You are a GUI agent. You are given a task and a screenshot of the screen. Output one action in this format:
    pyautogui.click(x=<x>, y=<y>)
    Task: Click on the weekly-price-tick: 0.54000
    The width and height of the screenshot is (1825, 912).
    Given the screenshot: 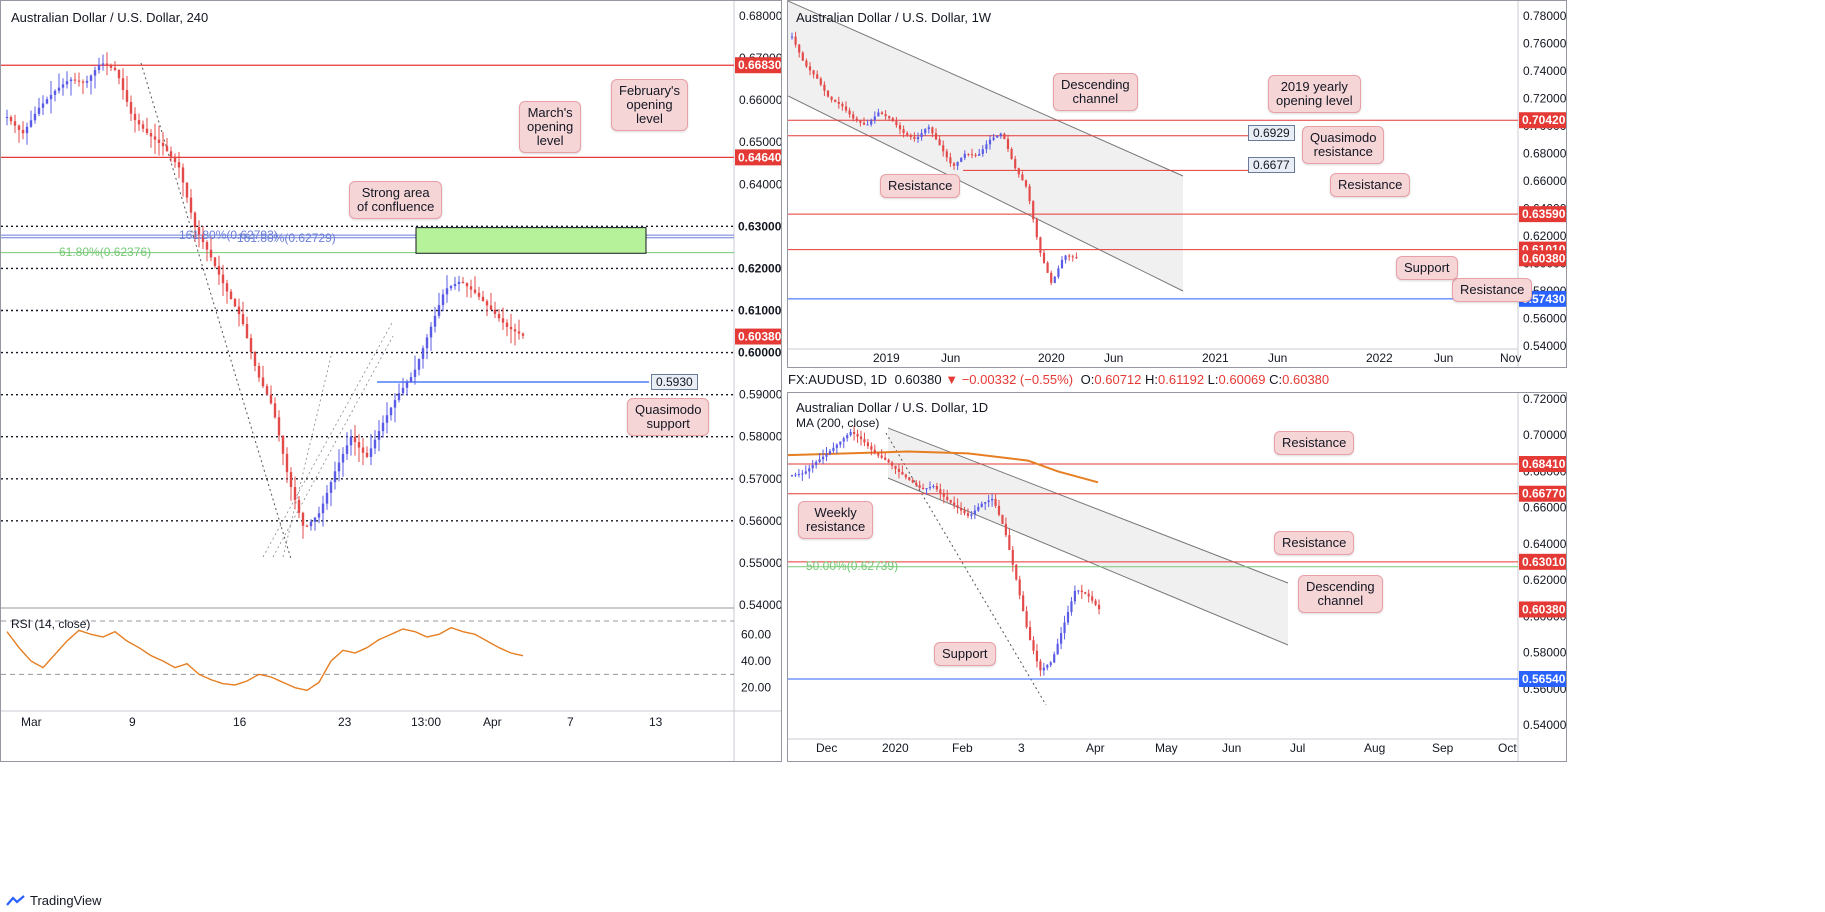 What is the action you would take?
    pyautogui.click(x=1544, y=346)
    